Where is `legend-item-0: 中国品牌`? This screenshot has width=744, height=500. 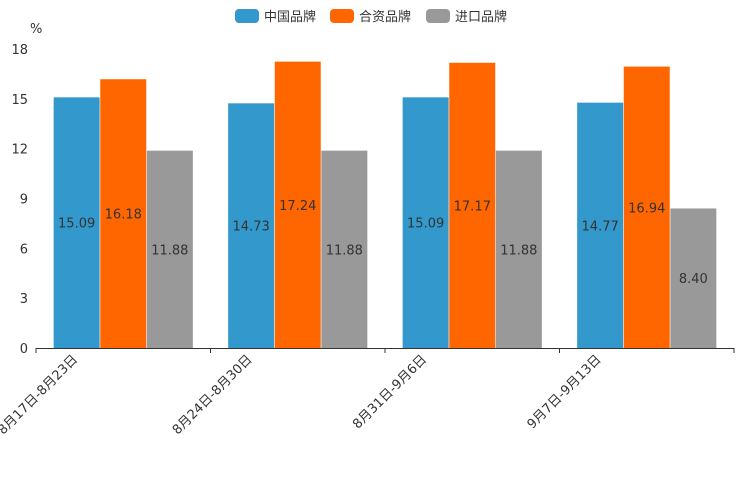 legend-item-0: 中国品牌 is located at coordinates (275, 17).